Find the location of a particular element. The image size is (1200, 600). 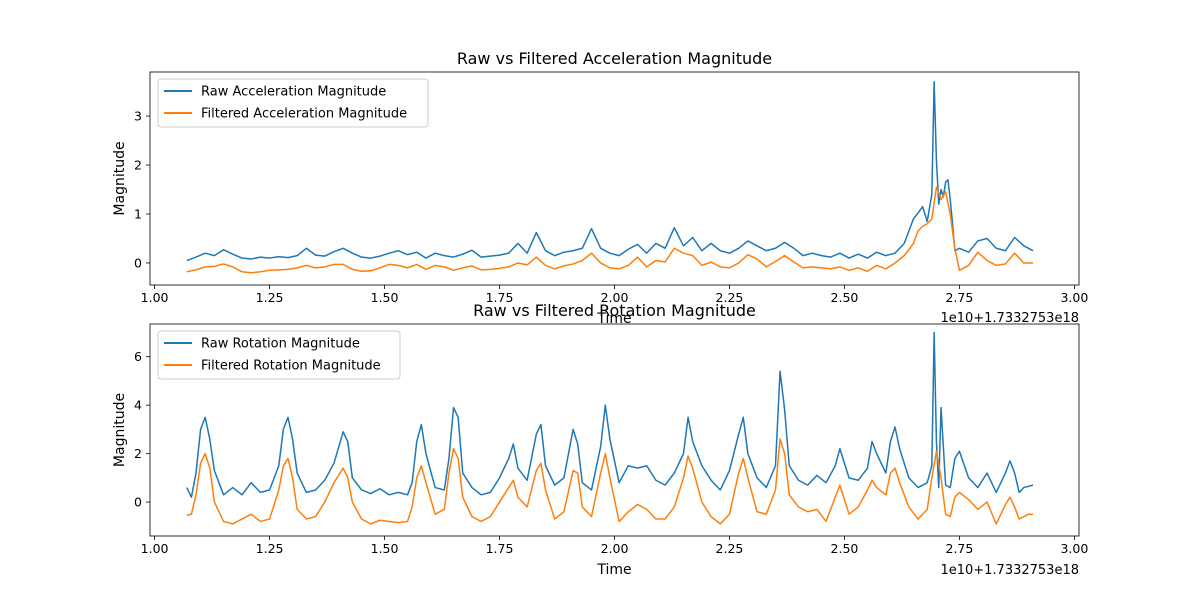

chart-title: Raw vs Filtered Rotation Magnitude is located at coordinates (614, 310).